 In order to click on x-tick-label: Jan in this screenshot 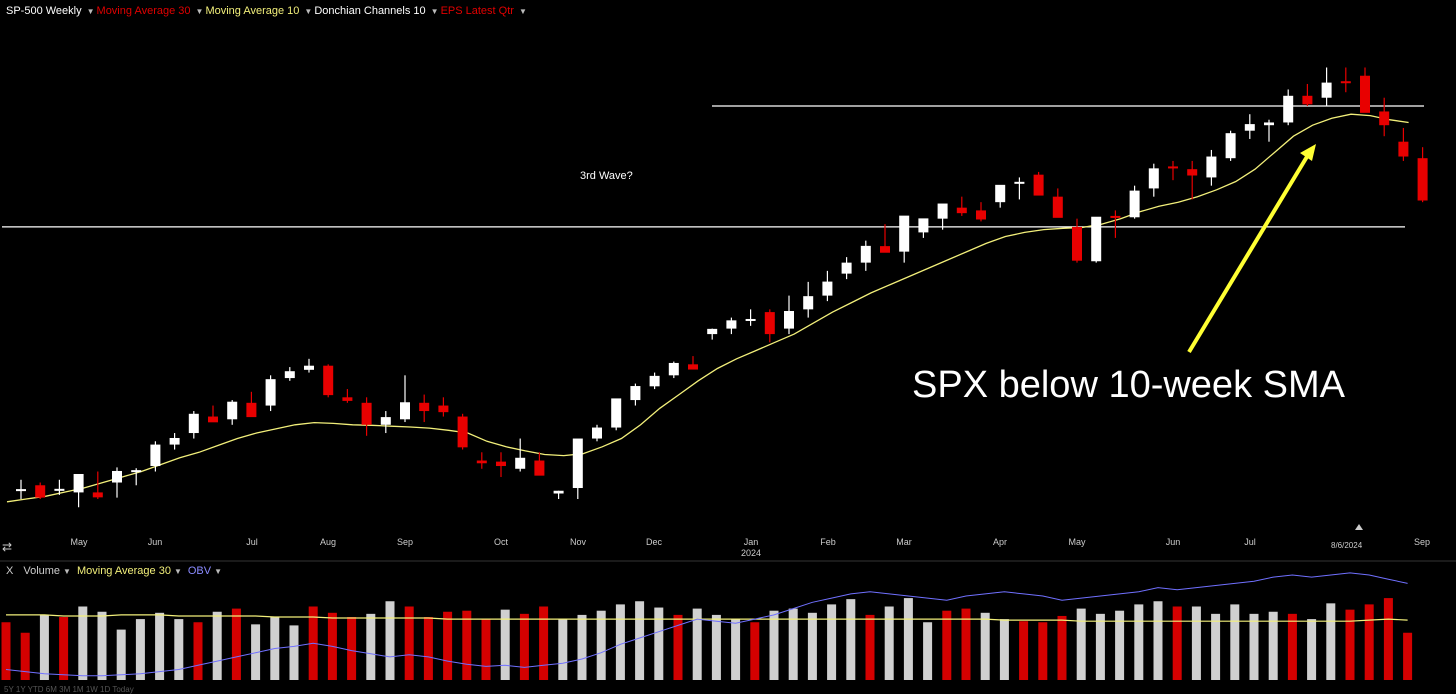, I will do `click(751, 542)`.